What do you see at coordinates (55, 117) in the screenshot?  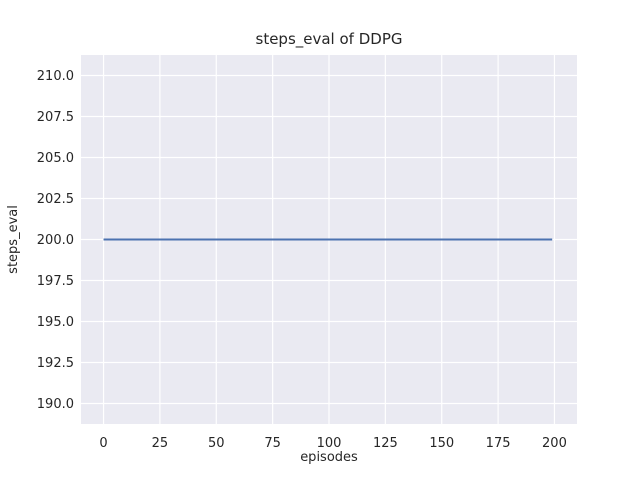 I see `y-tick-label: 207.5` at bounding box center [55, 117].